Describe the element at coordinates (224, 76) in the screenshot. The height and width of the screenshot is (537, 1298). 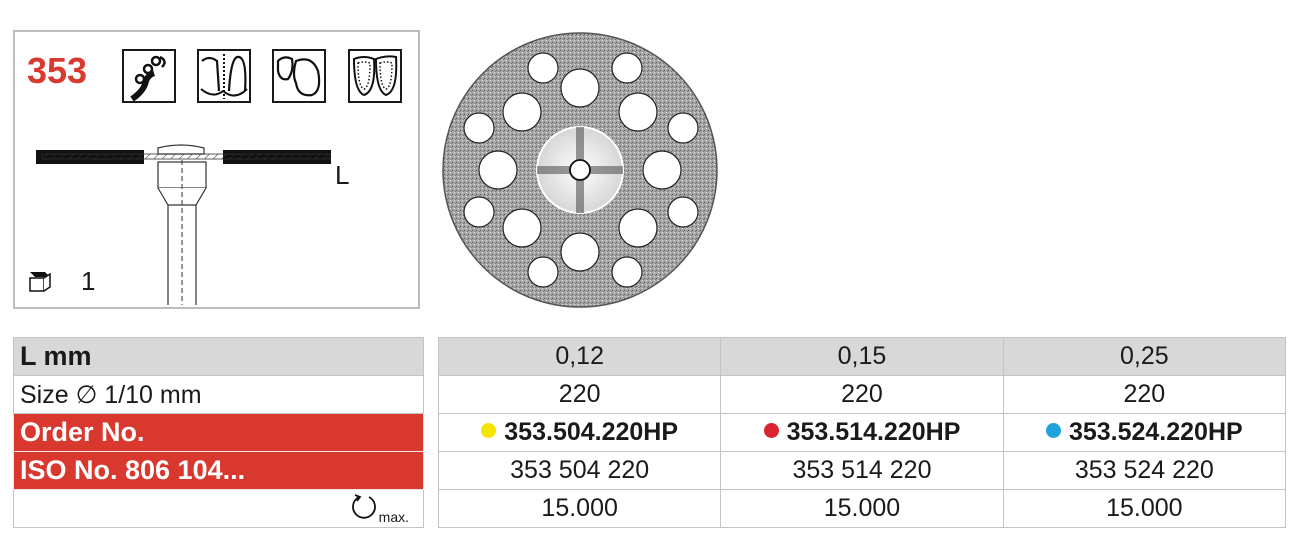
I see `interproximal-separation-icon` at that location.